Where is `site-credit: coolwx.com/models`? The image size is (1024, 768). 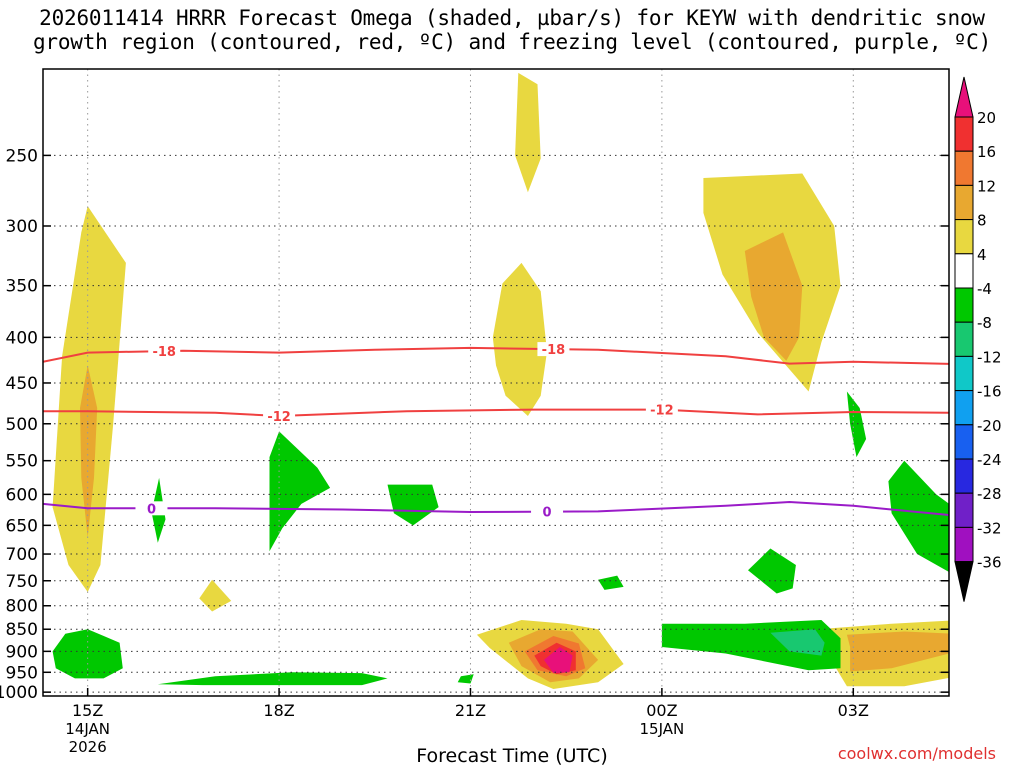 site-credit: coolwx.com/models is located at coordinates (916, 753).